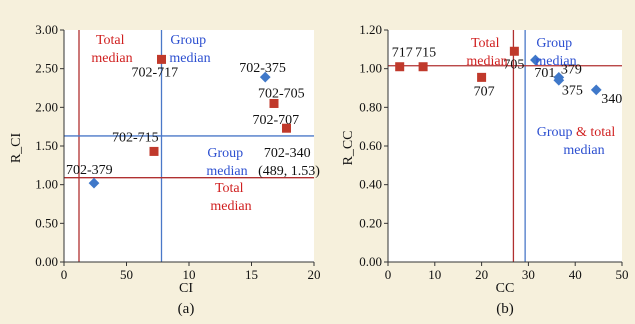  What do you see at coordinates (505, 288) in the screenshot?
I see `x-axis-title-b: CC` at bounding box center [505, 288].